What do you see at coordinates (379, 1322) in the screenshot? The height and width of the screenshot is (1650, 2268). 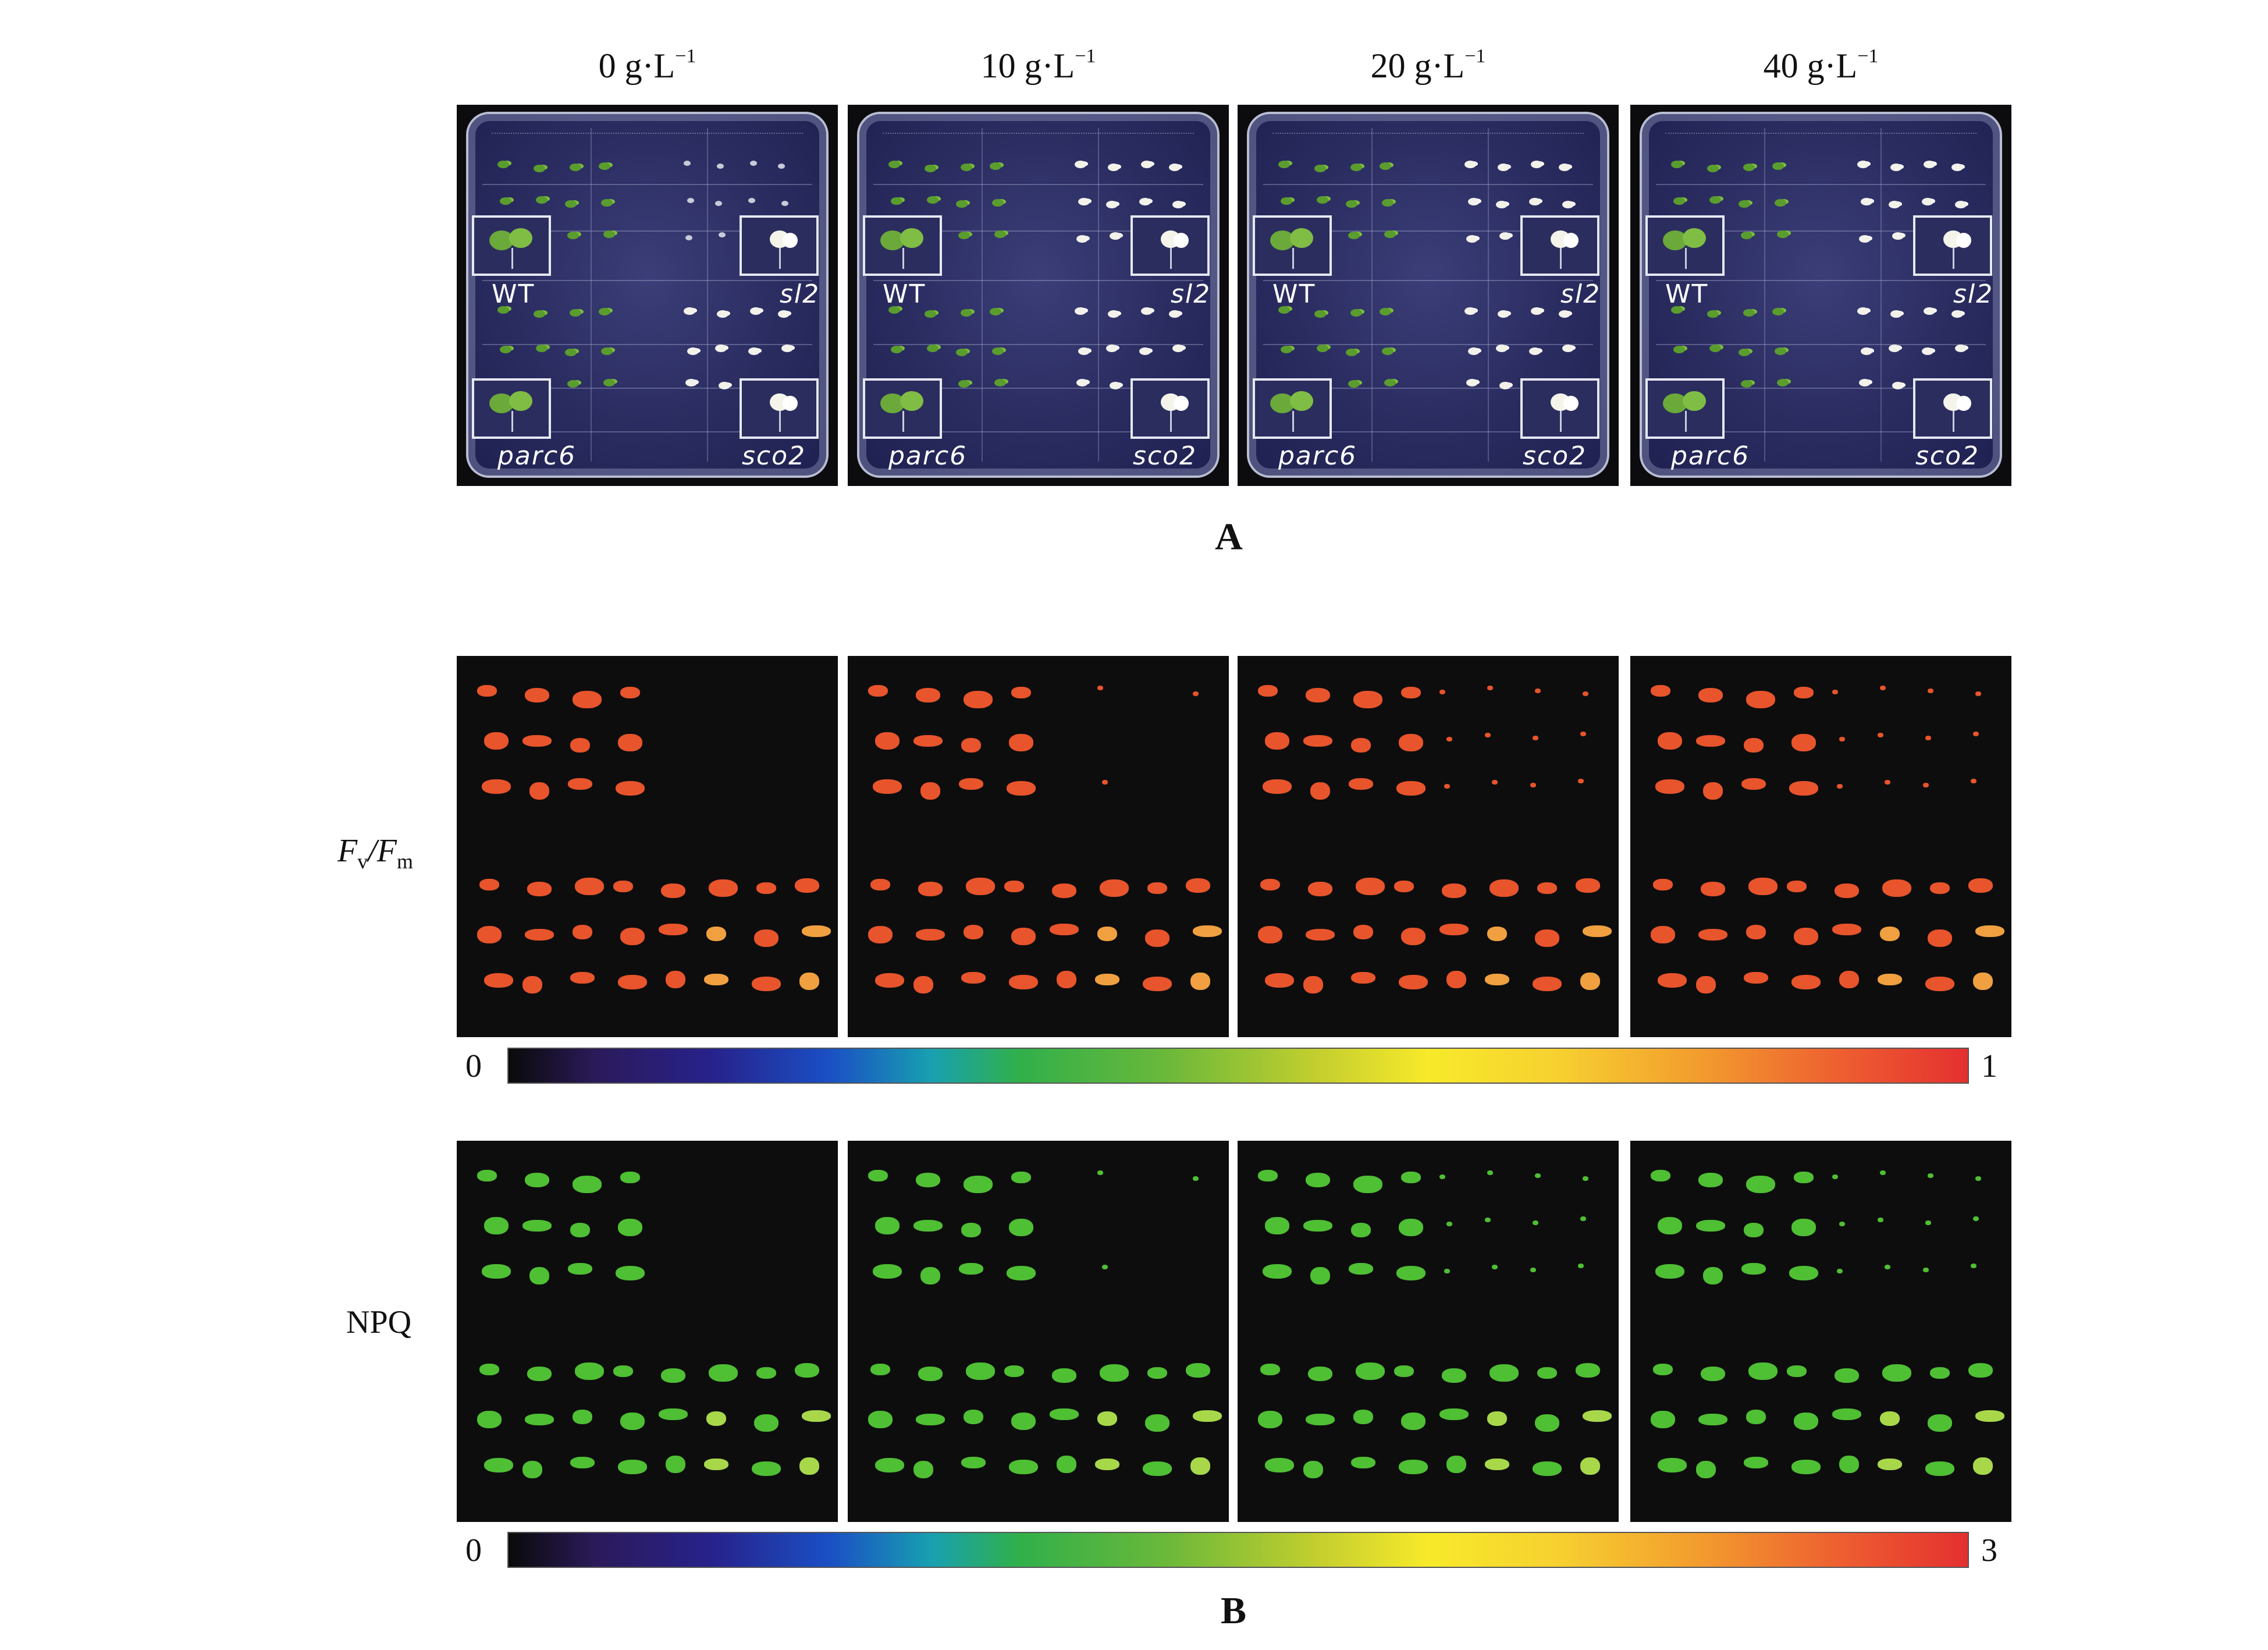 I see `npq-row-label: NPQ` at bounding box center [379, 1322].